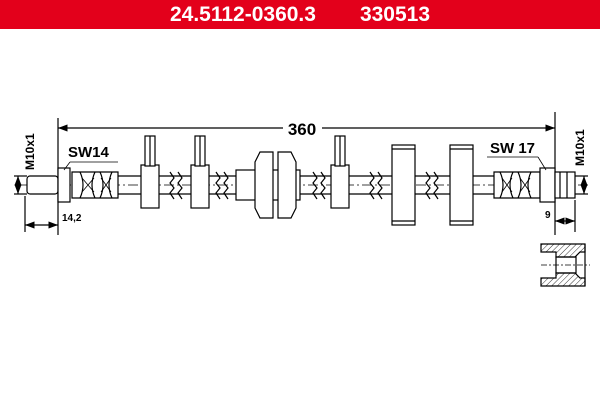  I want to click on part-number: 24.5112-0360.3, so click(242, 14).